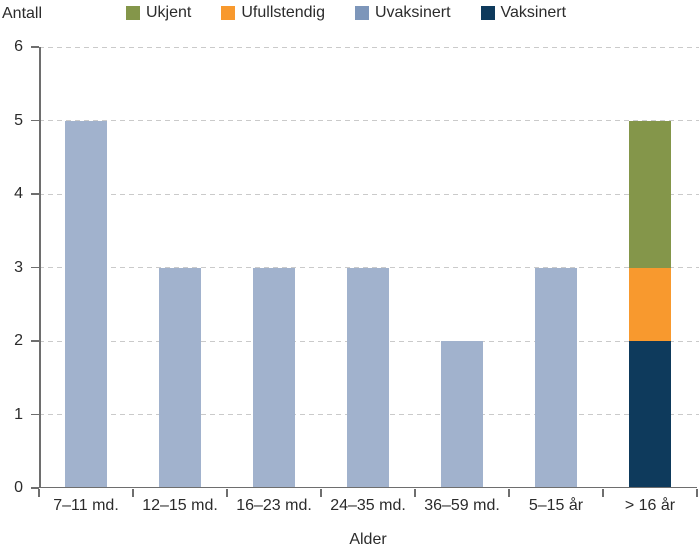 Image resolution: width=700 pixels, height=555 pixels. I want to click on y-tick-label: 2, so click(18, 340).